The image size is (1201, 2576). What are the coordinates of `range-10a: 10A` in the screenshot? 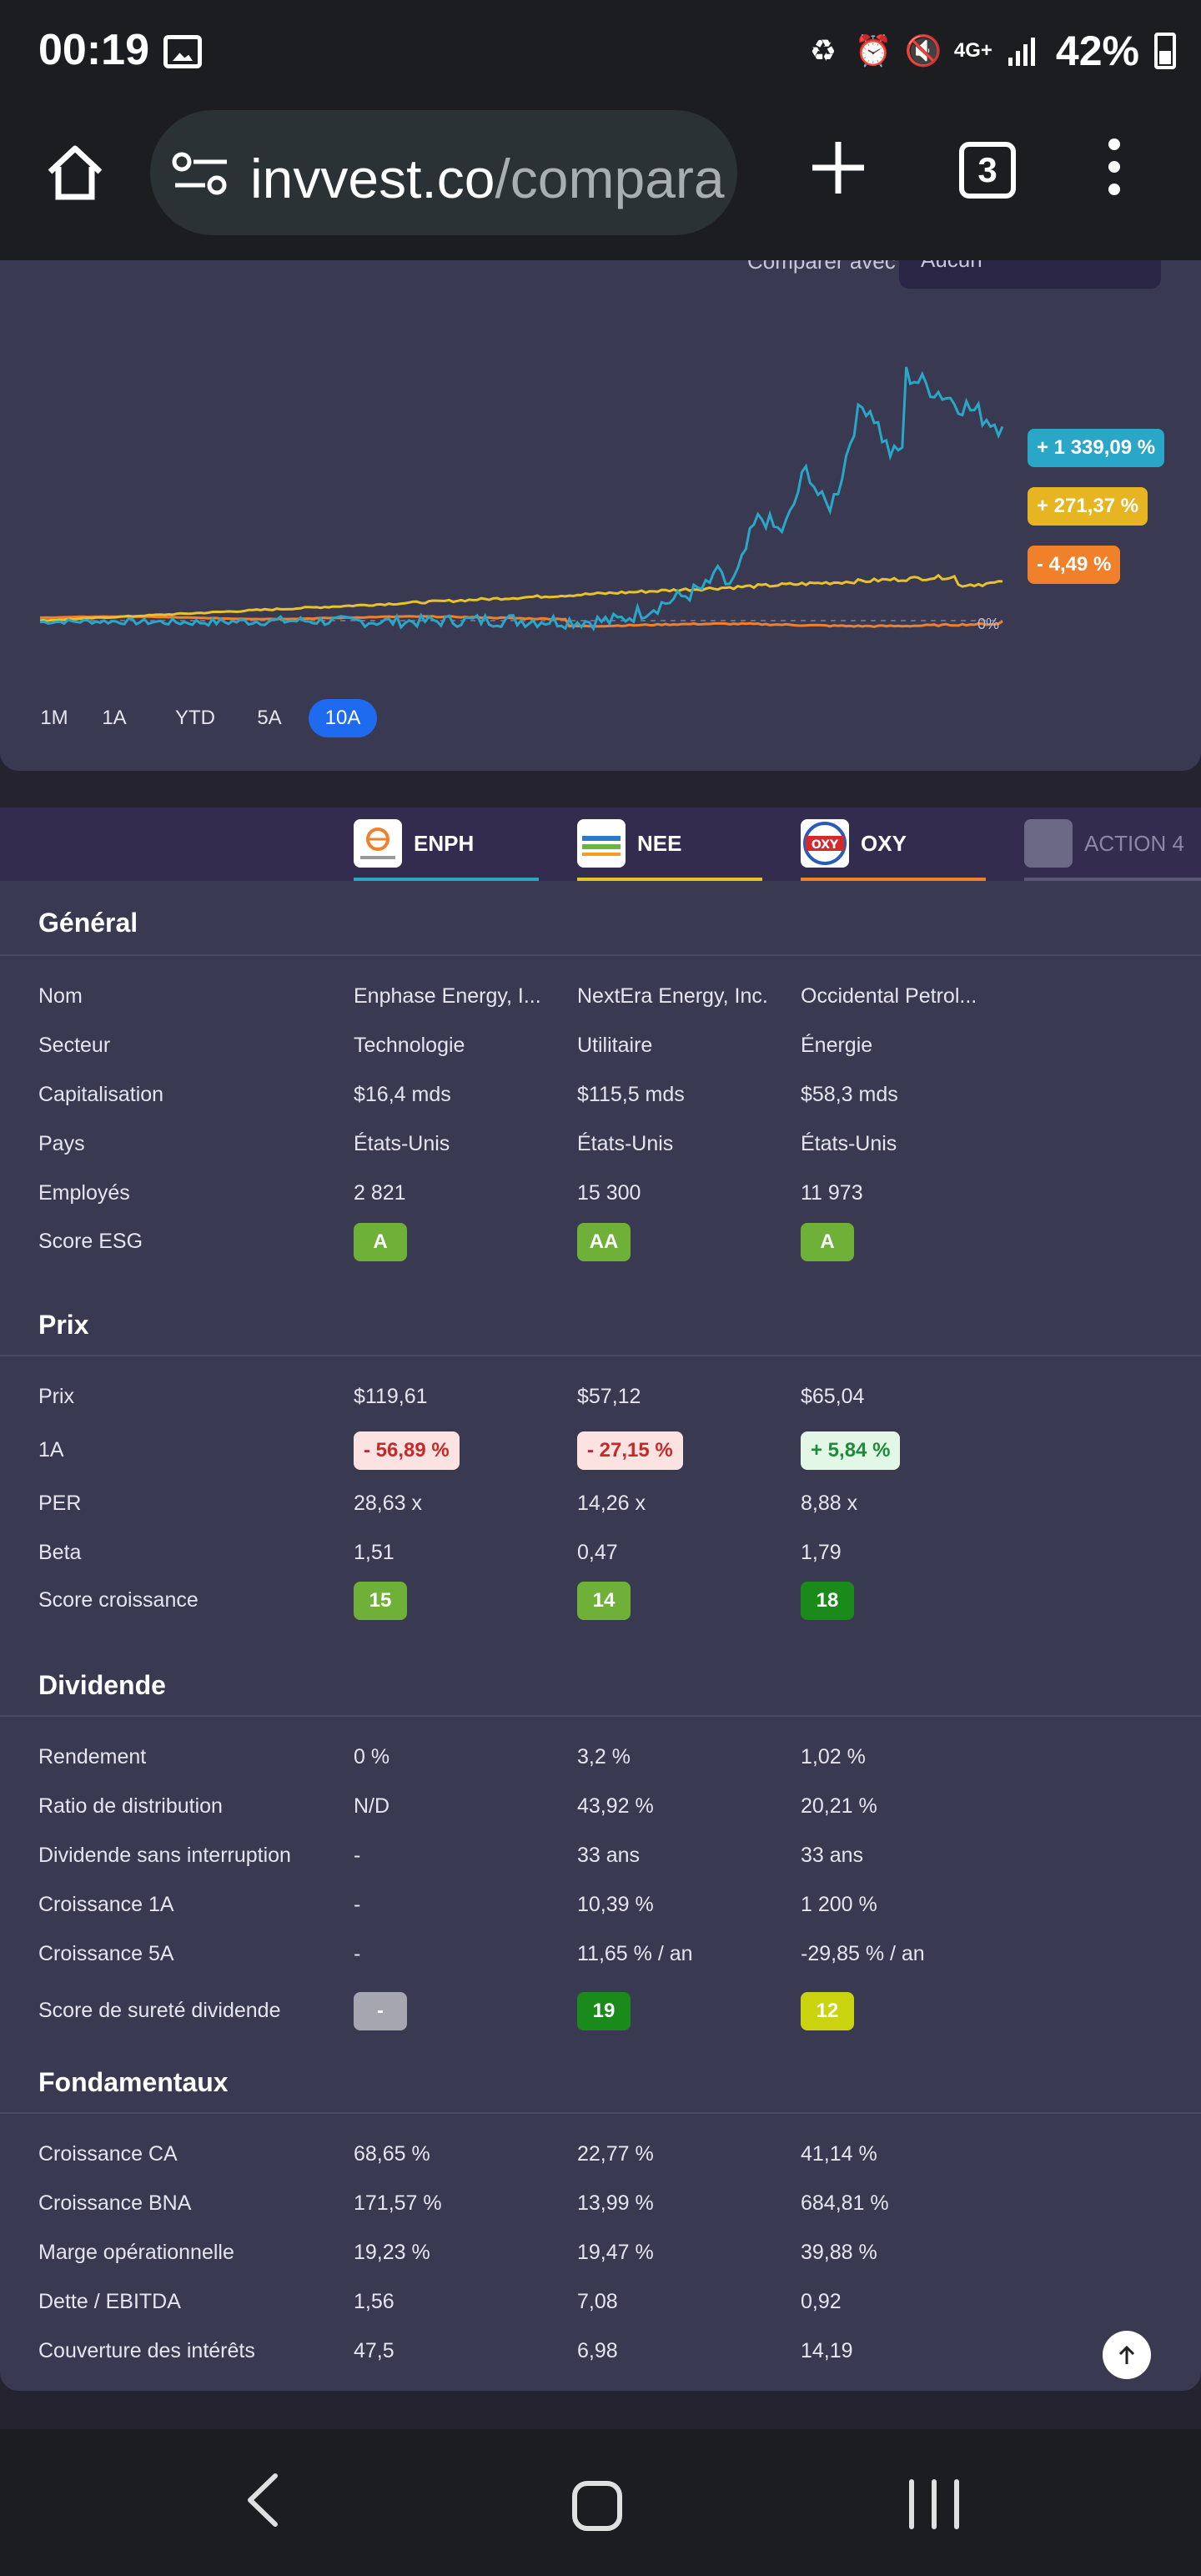 It's located at (343, 718).